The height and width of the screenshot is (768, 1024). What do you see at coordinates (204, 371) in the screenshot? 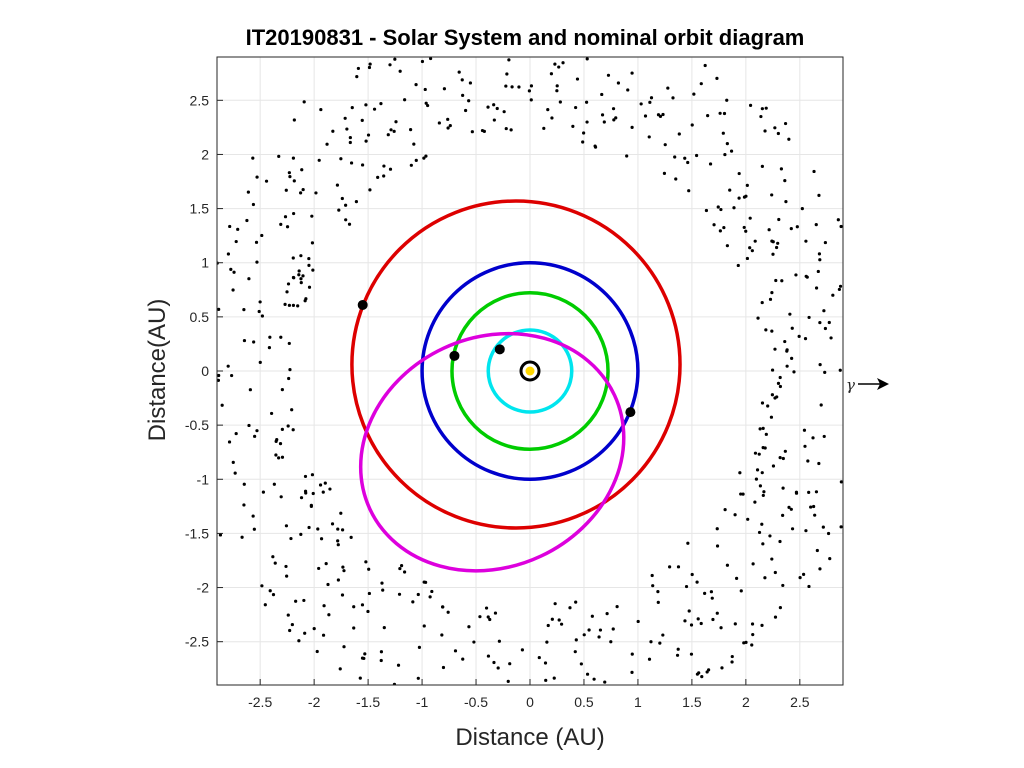
I see `y-axis-ticks: -2.5 -2 -1.5 -1 -0.5 0 0.5 1 1.5 2 2.5` at bounding box center [204, 371].